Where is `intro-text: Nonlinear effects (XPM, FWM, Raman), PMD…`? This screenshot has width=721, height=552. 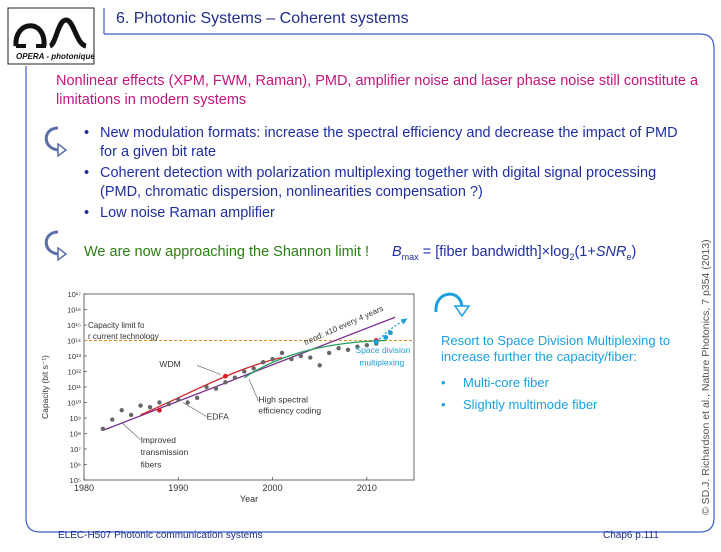
intro-text: Nonlinear effects (XPM, FWM, Raman), PMD… is located at coordinates (377, 90).